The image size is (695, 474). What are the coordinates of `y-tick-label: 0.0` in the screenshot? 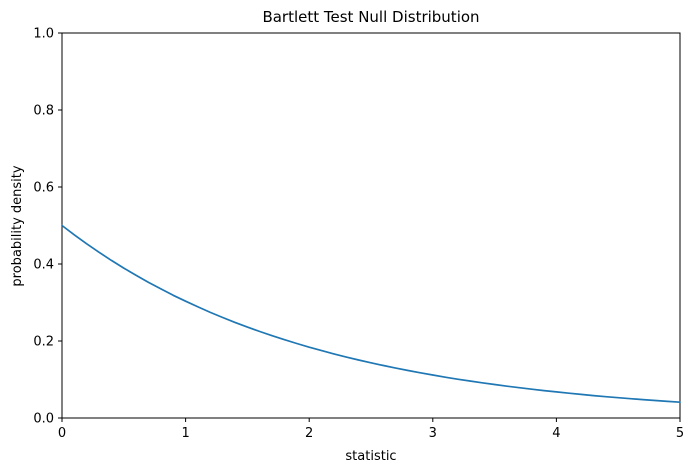 It's located at (43, 419).